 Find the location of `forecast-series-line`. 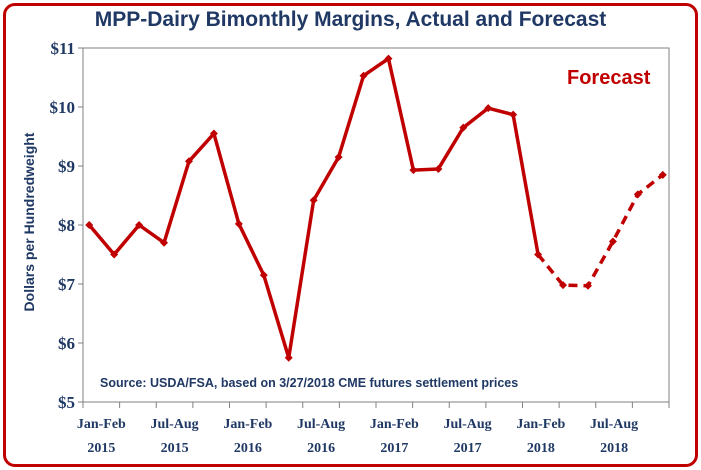

forecast-series-line is located at coordinates (600, 230).